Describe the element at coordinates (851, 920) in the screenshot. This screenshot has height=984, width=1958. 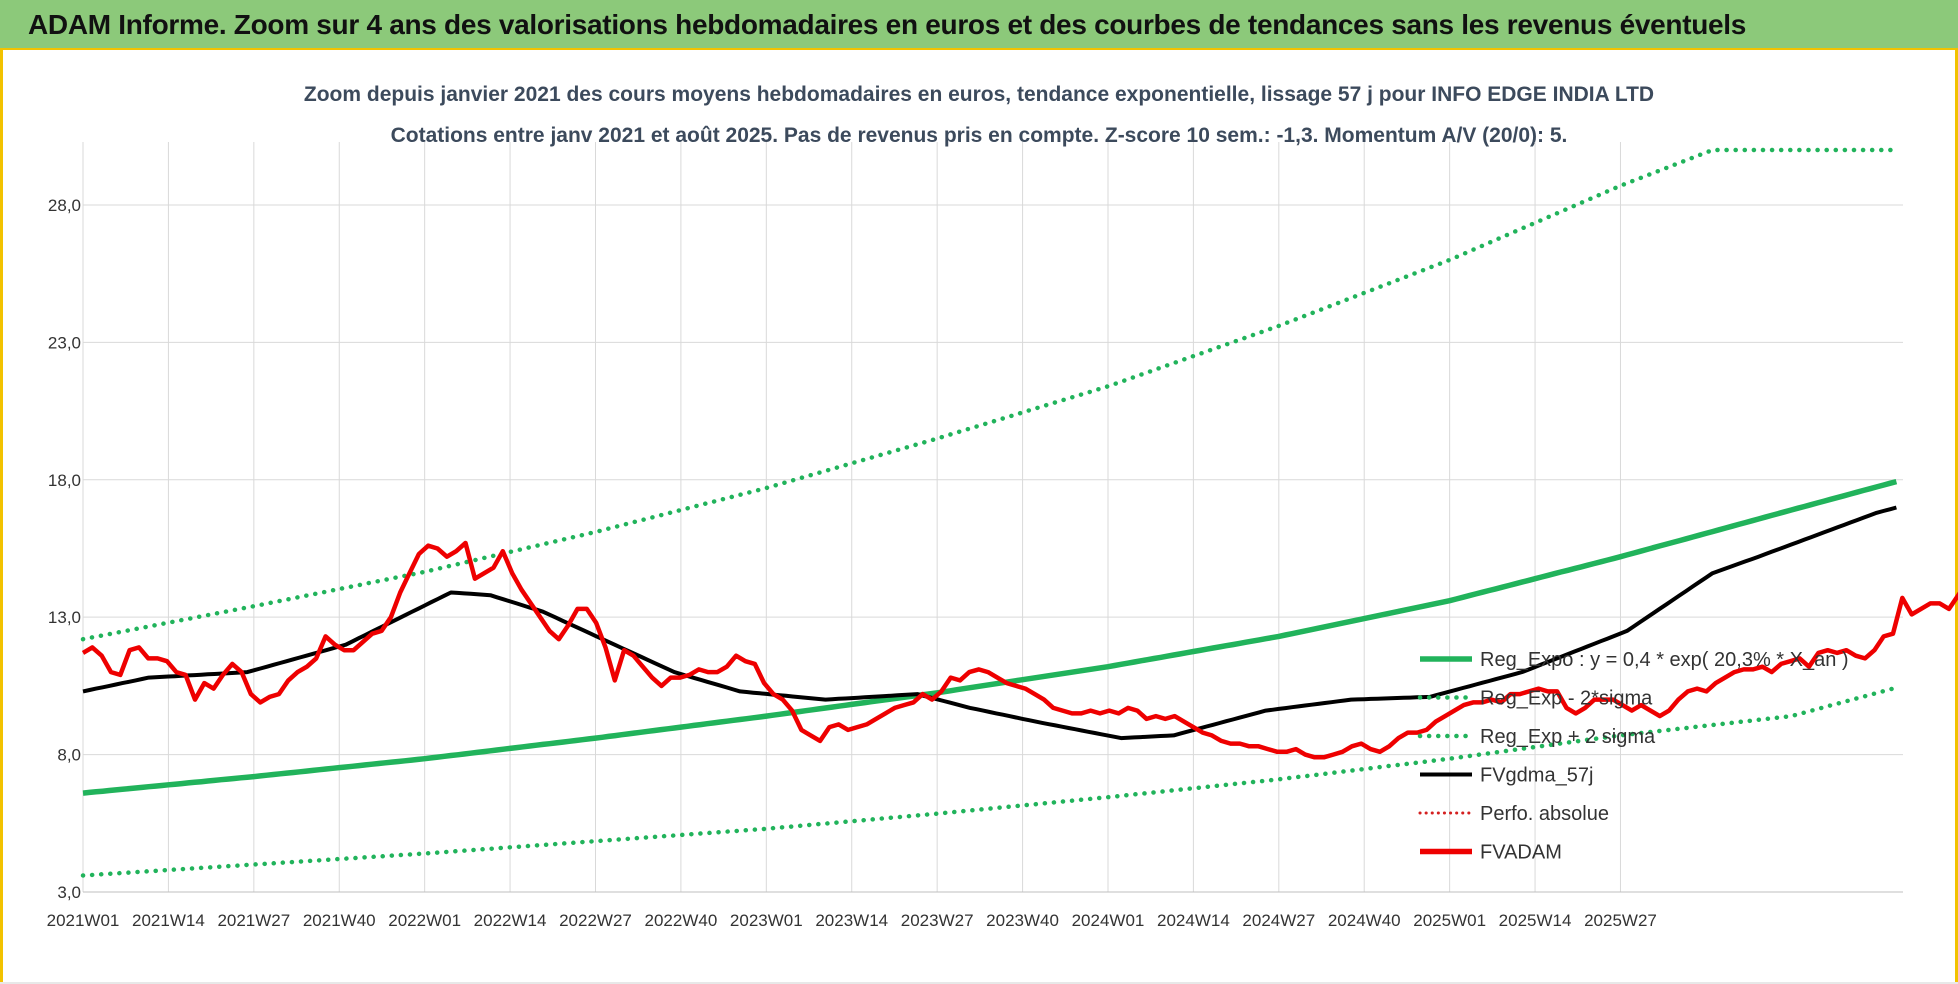
I see `x-tick-label: 2023W14` at that location.